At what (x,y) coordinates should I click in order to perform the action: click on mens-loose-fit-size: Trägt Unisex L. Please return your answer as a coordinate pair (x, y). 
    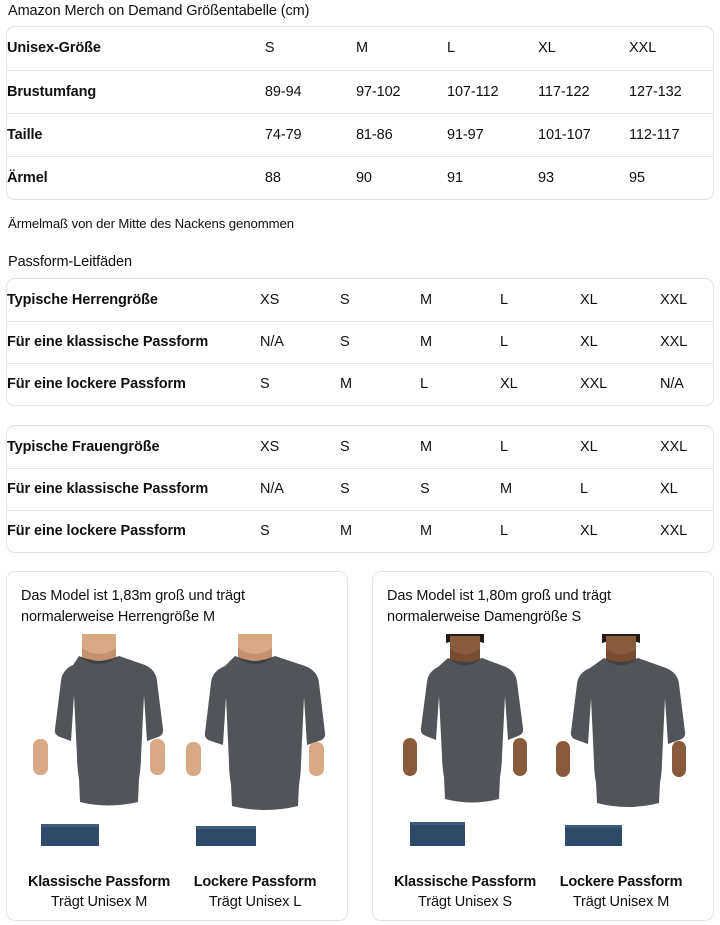
    Looking at the image, I should click on (255, 902).